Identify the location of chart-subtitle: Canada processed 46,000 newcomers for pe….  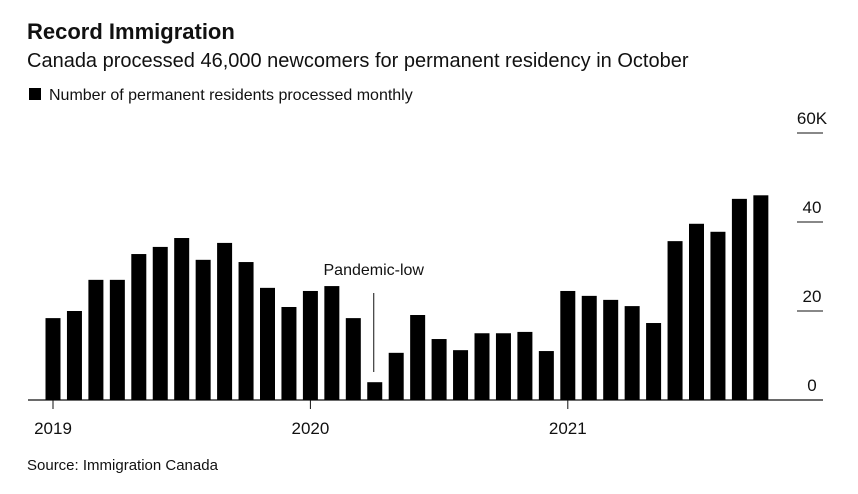
(358, 61).